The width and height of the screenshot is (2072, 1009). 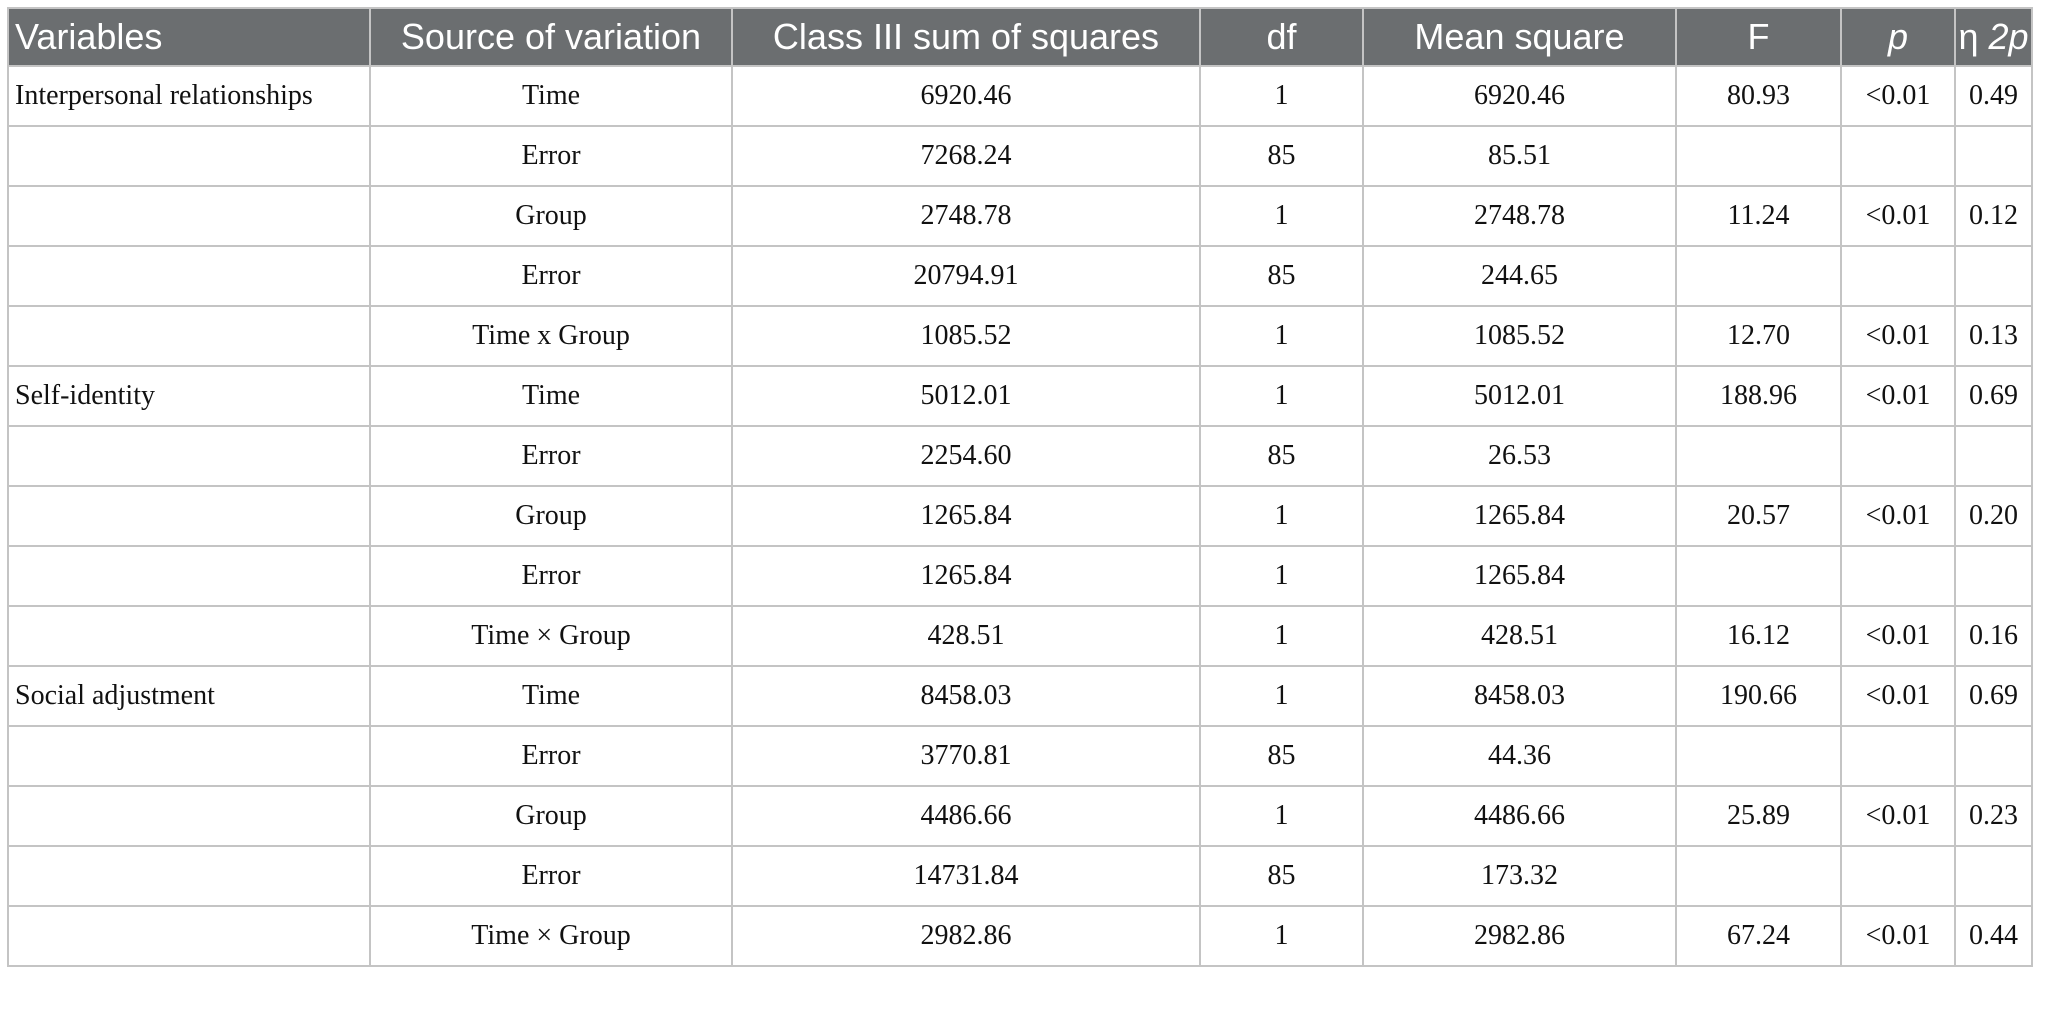 What do you see at coordinates (2008, 36) in the screenshot?
I see `eta-subscript: 2p` at bounding box center [2008, 36].